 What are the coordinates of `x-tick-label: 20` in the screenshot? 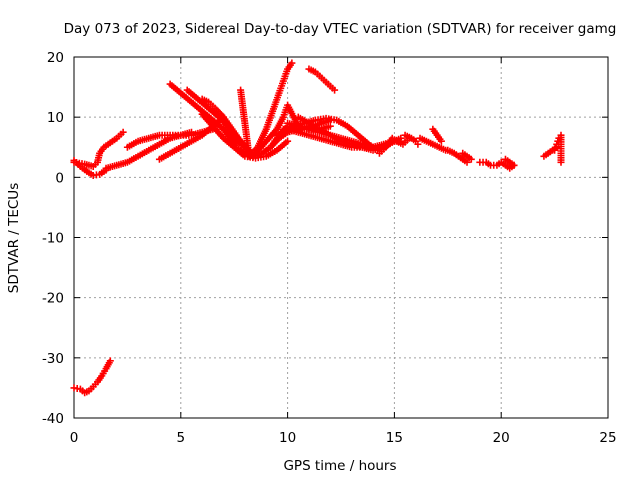 It's located at (501, 438).